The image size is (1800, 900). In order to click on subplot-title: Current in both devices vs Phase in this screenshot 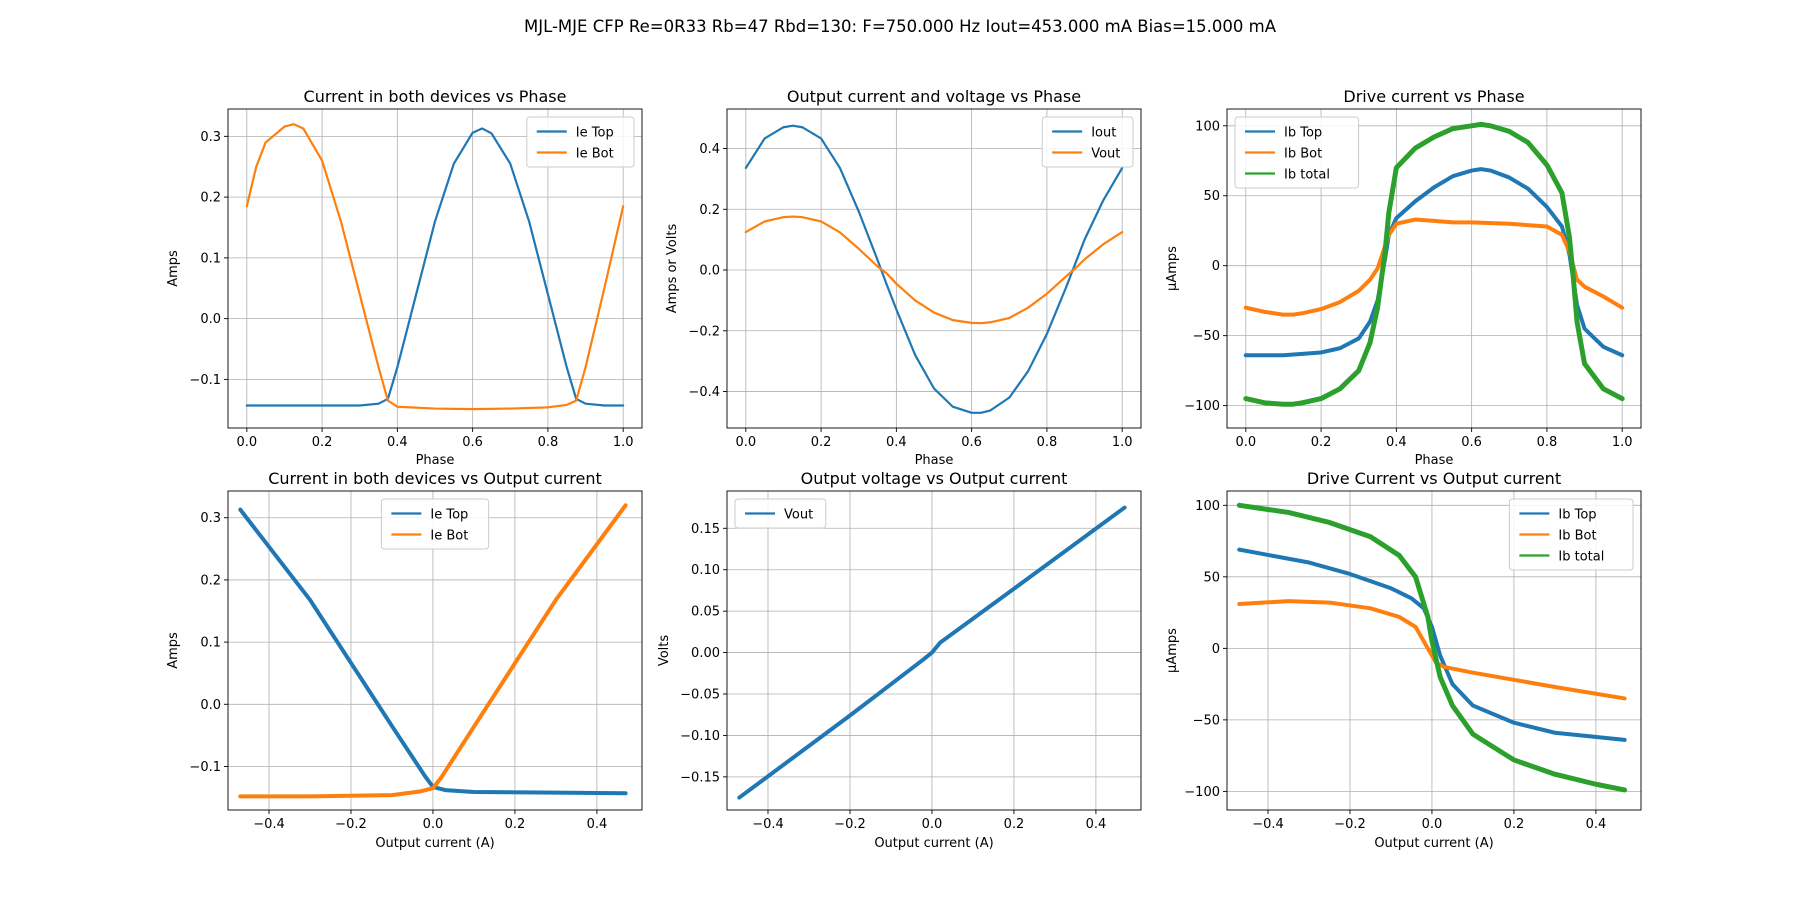, I will do `click(435, 96)`.